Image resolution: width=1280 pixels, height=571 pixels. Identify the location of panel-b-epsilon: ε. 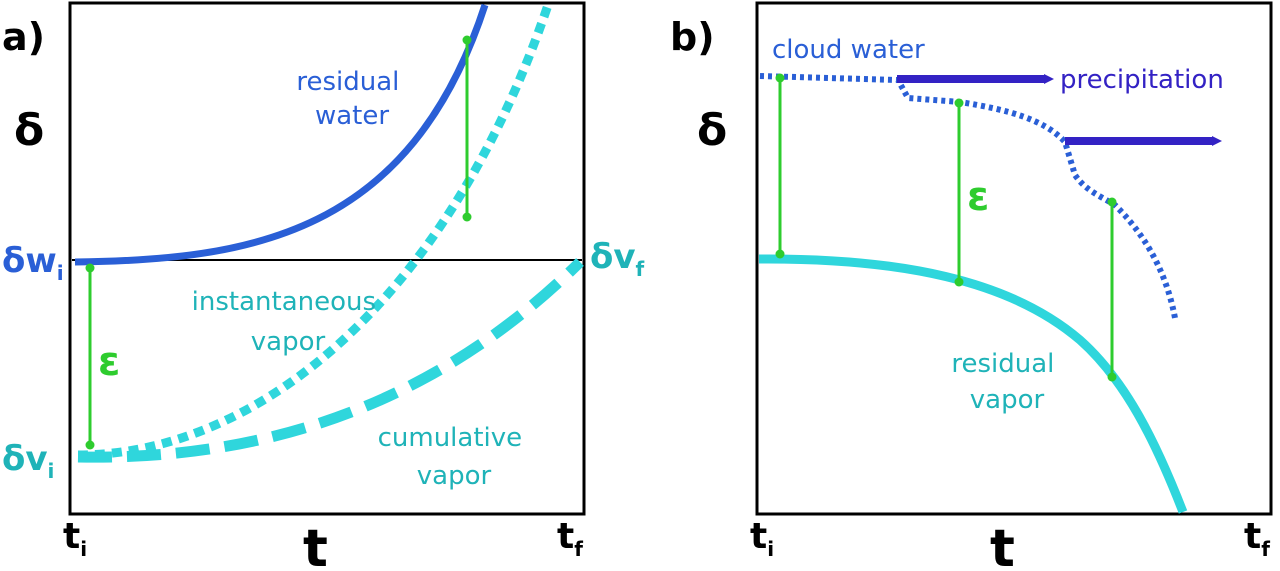
(978, 197).